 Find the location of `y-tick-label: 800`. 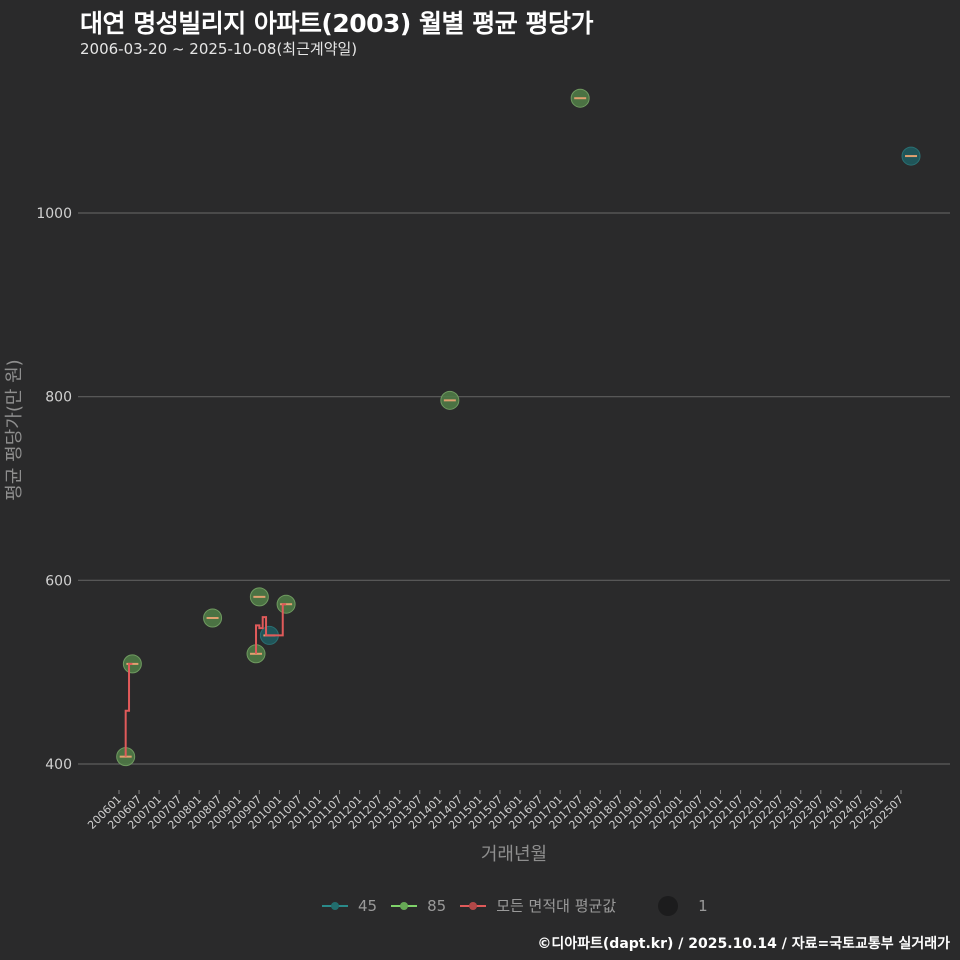

y-tick-label: 800 is located at coordinates (58, 398).